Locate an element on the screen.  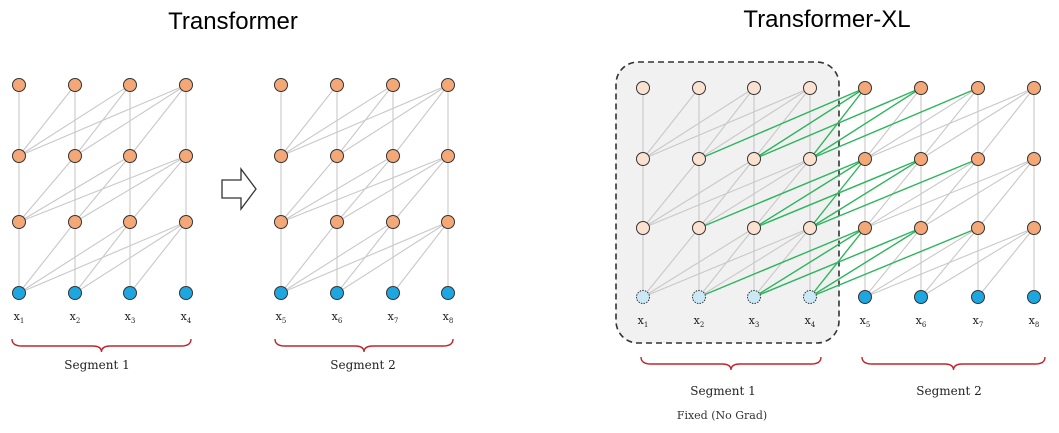
left-segment-1-brace is located at coordinates (101, 345).